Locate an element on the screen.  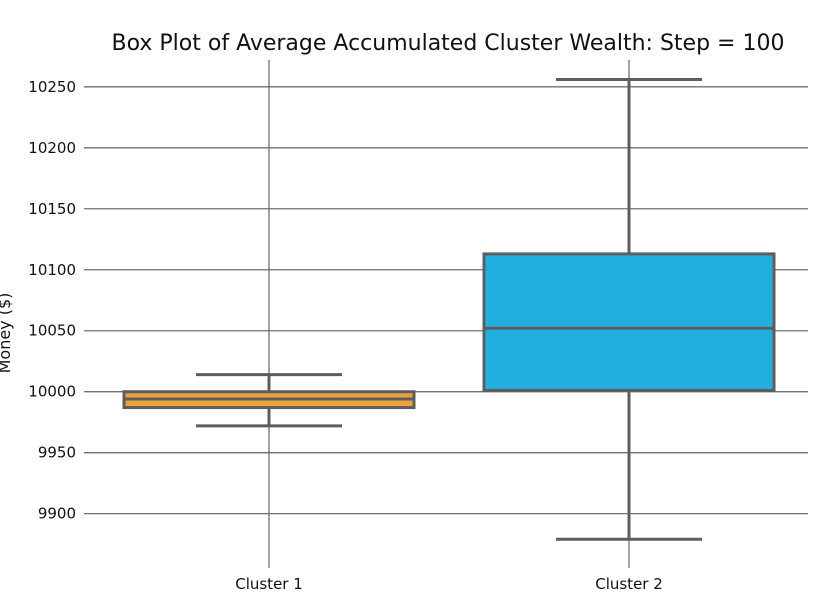
y-tick-label: 10200 is located at coordinates (52, 148).